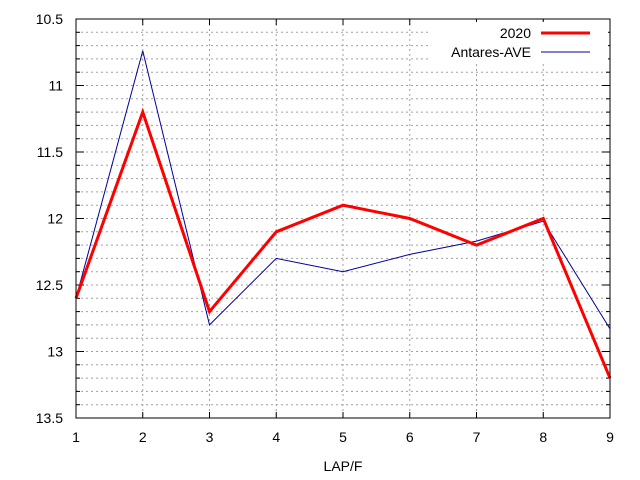 The height and width of the screenshot is (480, 640). I want to click on x-tick-label: 8, so click(543, 437).